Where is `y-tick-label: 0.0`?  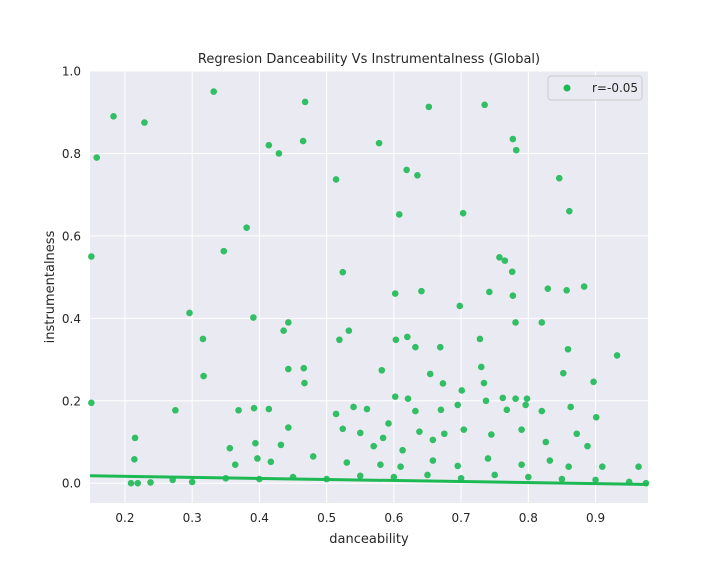 y-tick-label: 0.0 is located at coordinates (71, 484).